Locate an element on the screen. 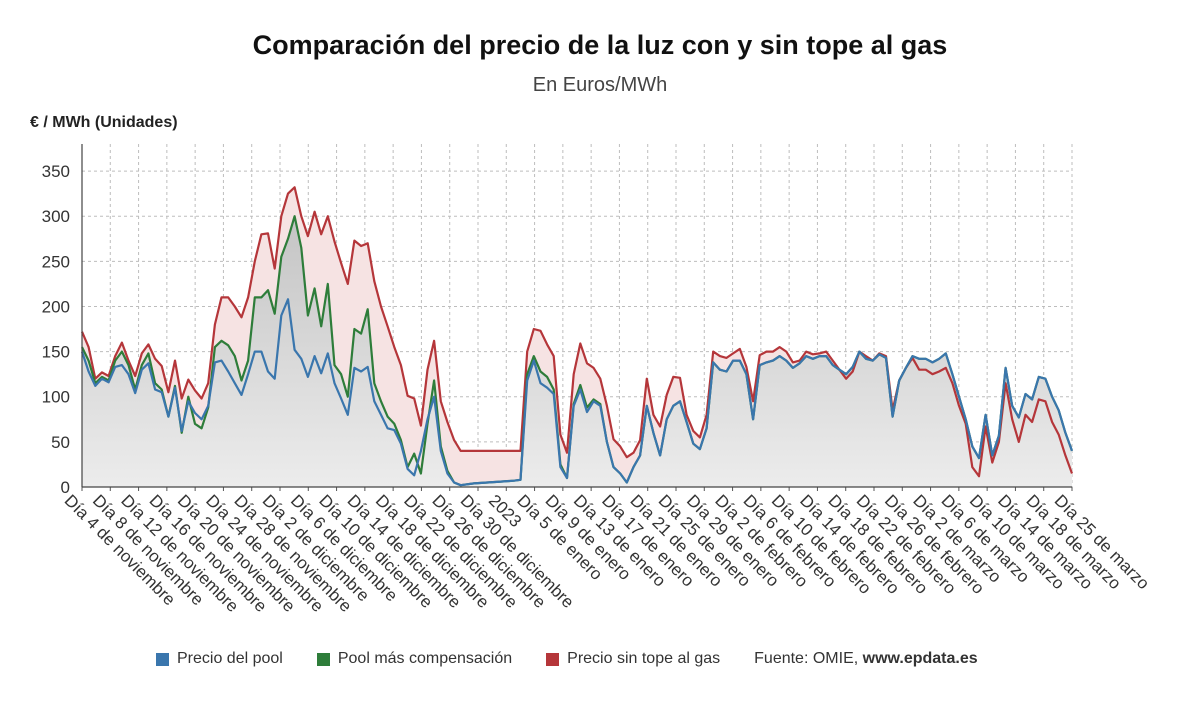  y-tick-label: 200 is located at coordinates (56, 306).